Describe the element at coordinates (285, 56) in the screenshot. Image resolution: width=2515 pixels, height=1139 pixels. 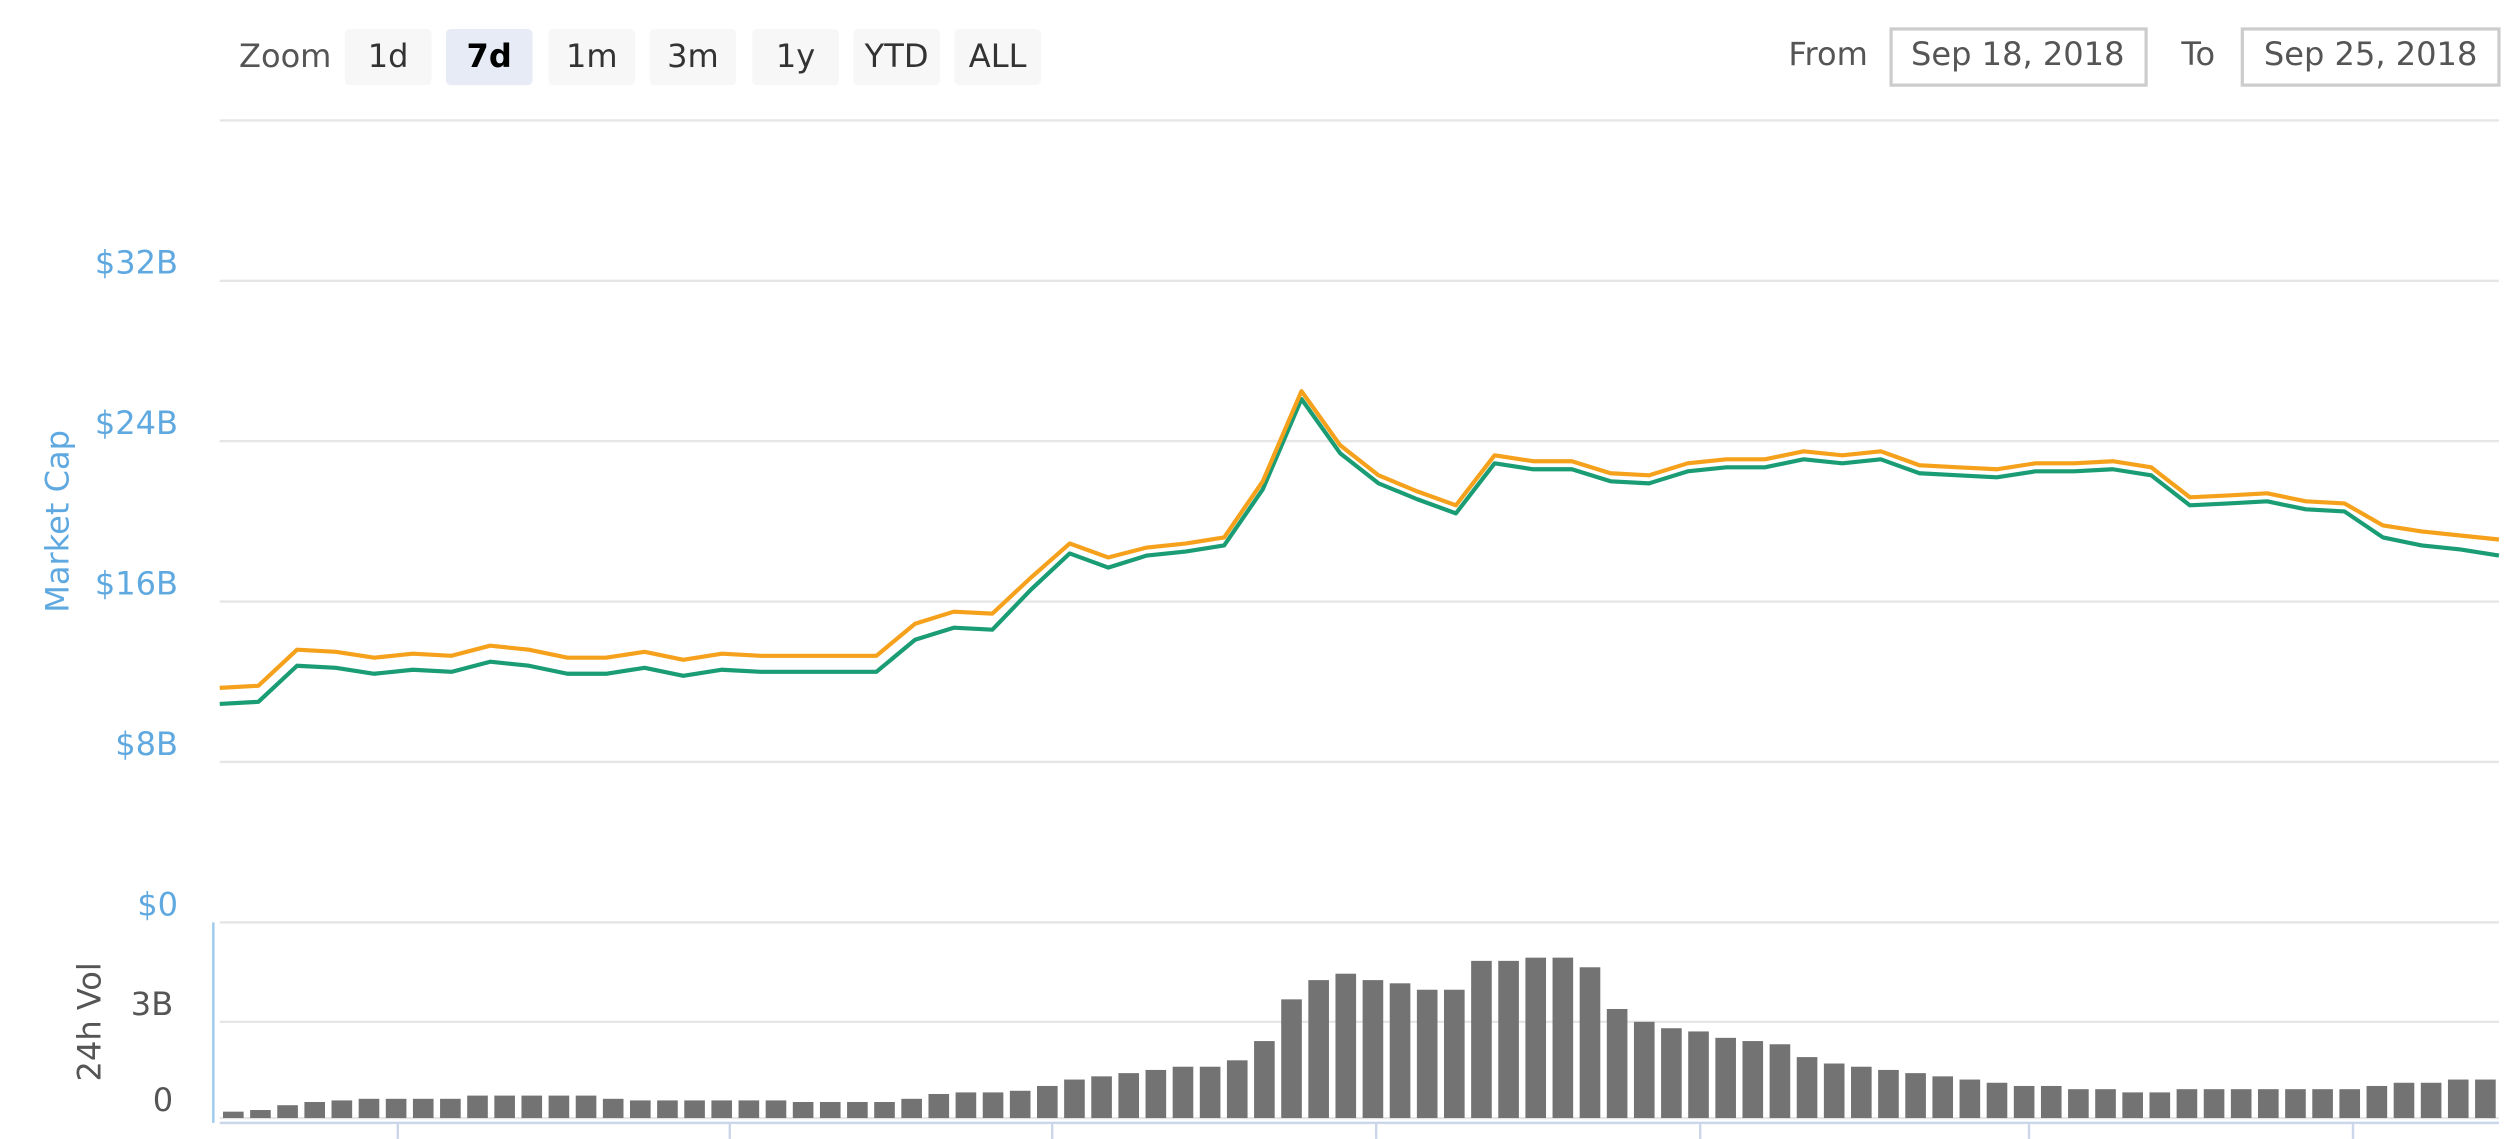
I see `zoom-label: Zoom` at that location.